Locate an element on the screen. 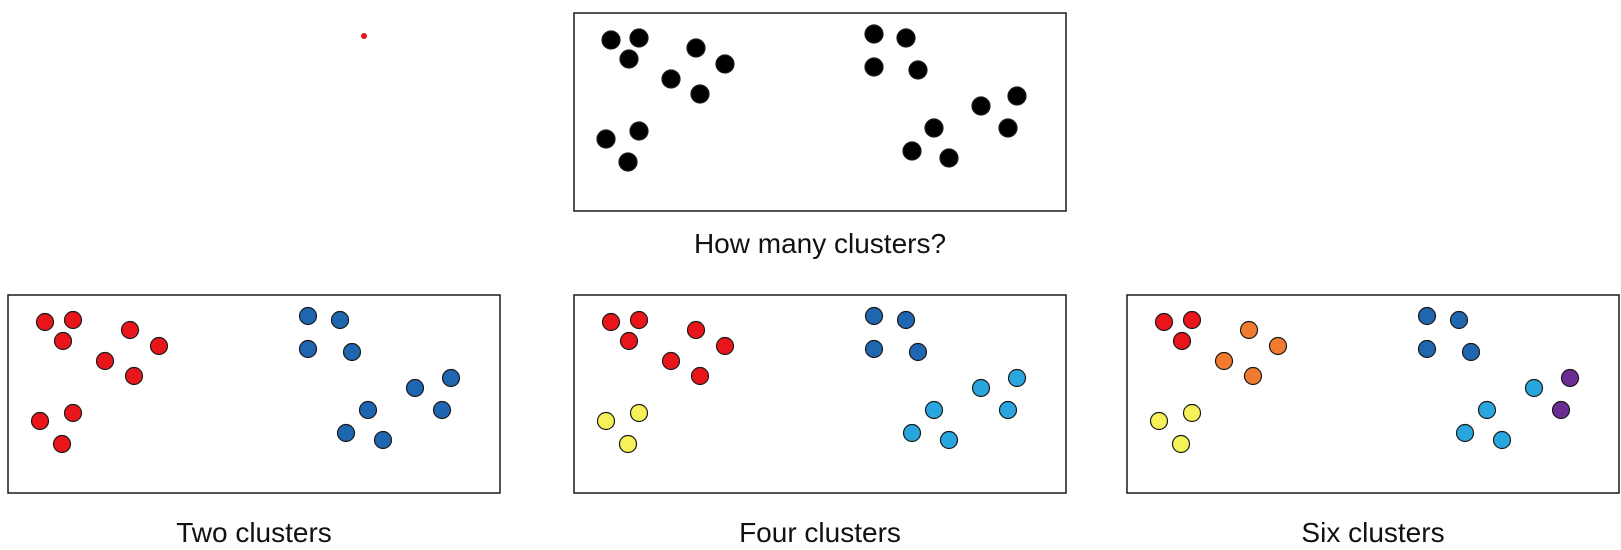 The width and height of the screenshot is (1621, 550). panel-caption-two-clusters: Two clusters is located at coordinates (254, 532).